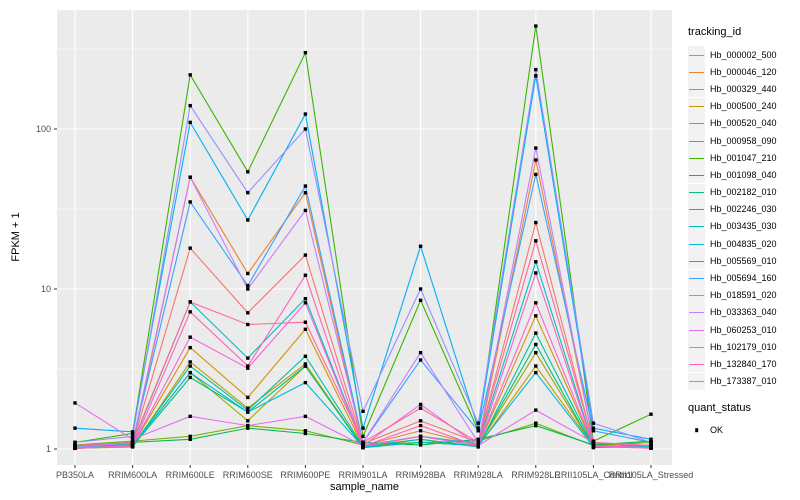 The image size is (800, 500). Describe the element at coordinates (420, 475) in the screenshot. I see `x-tick-label: RRIM928BA` at that location.